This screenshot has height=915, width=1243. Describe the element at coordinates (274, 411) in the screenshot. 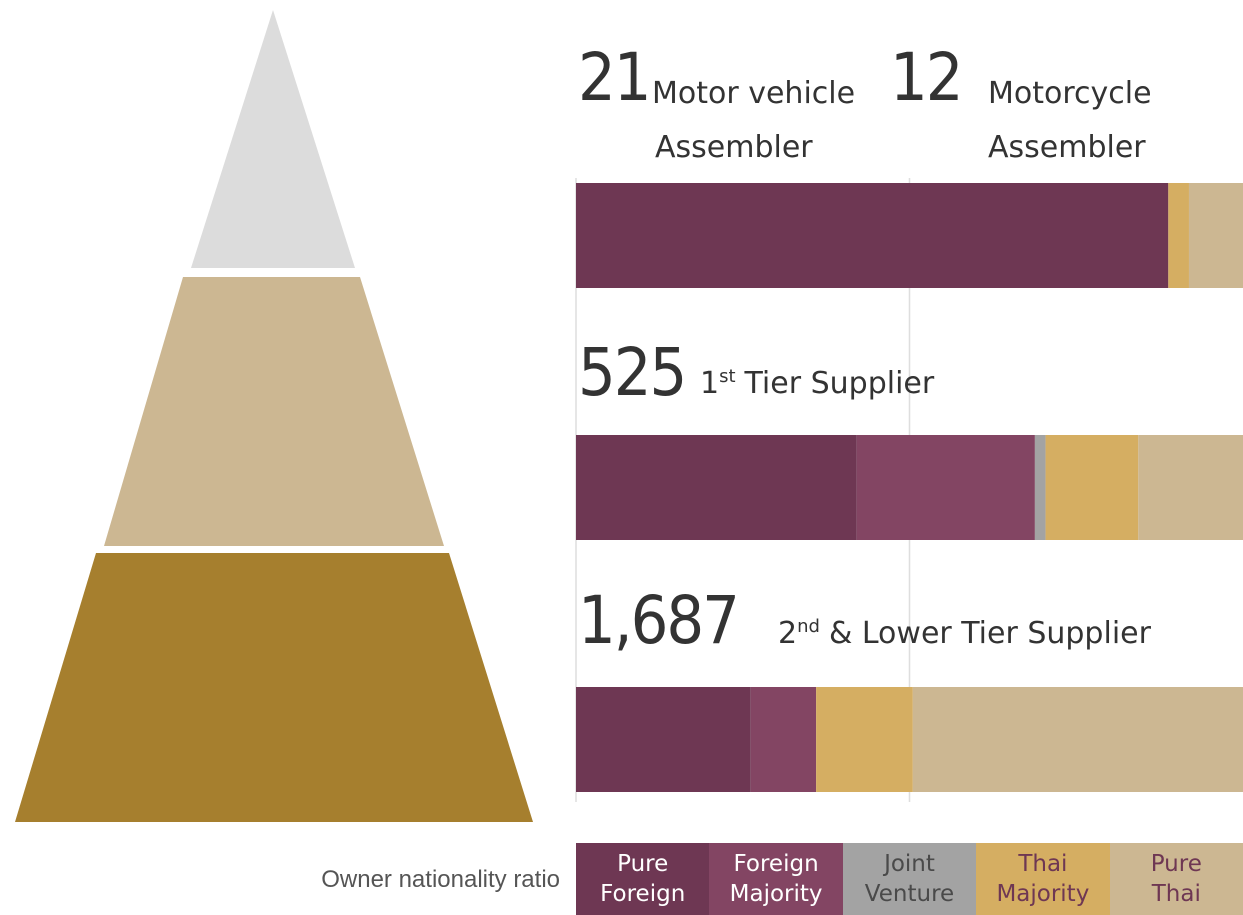

I see `pyramid-middle` at that location.